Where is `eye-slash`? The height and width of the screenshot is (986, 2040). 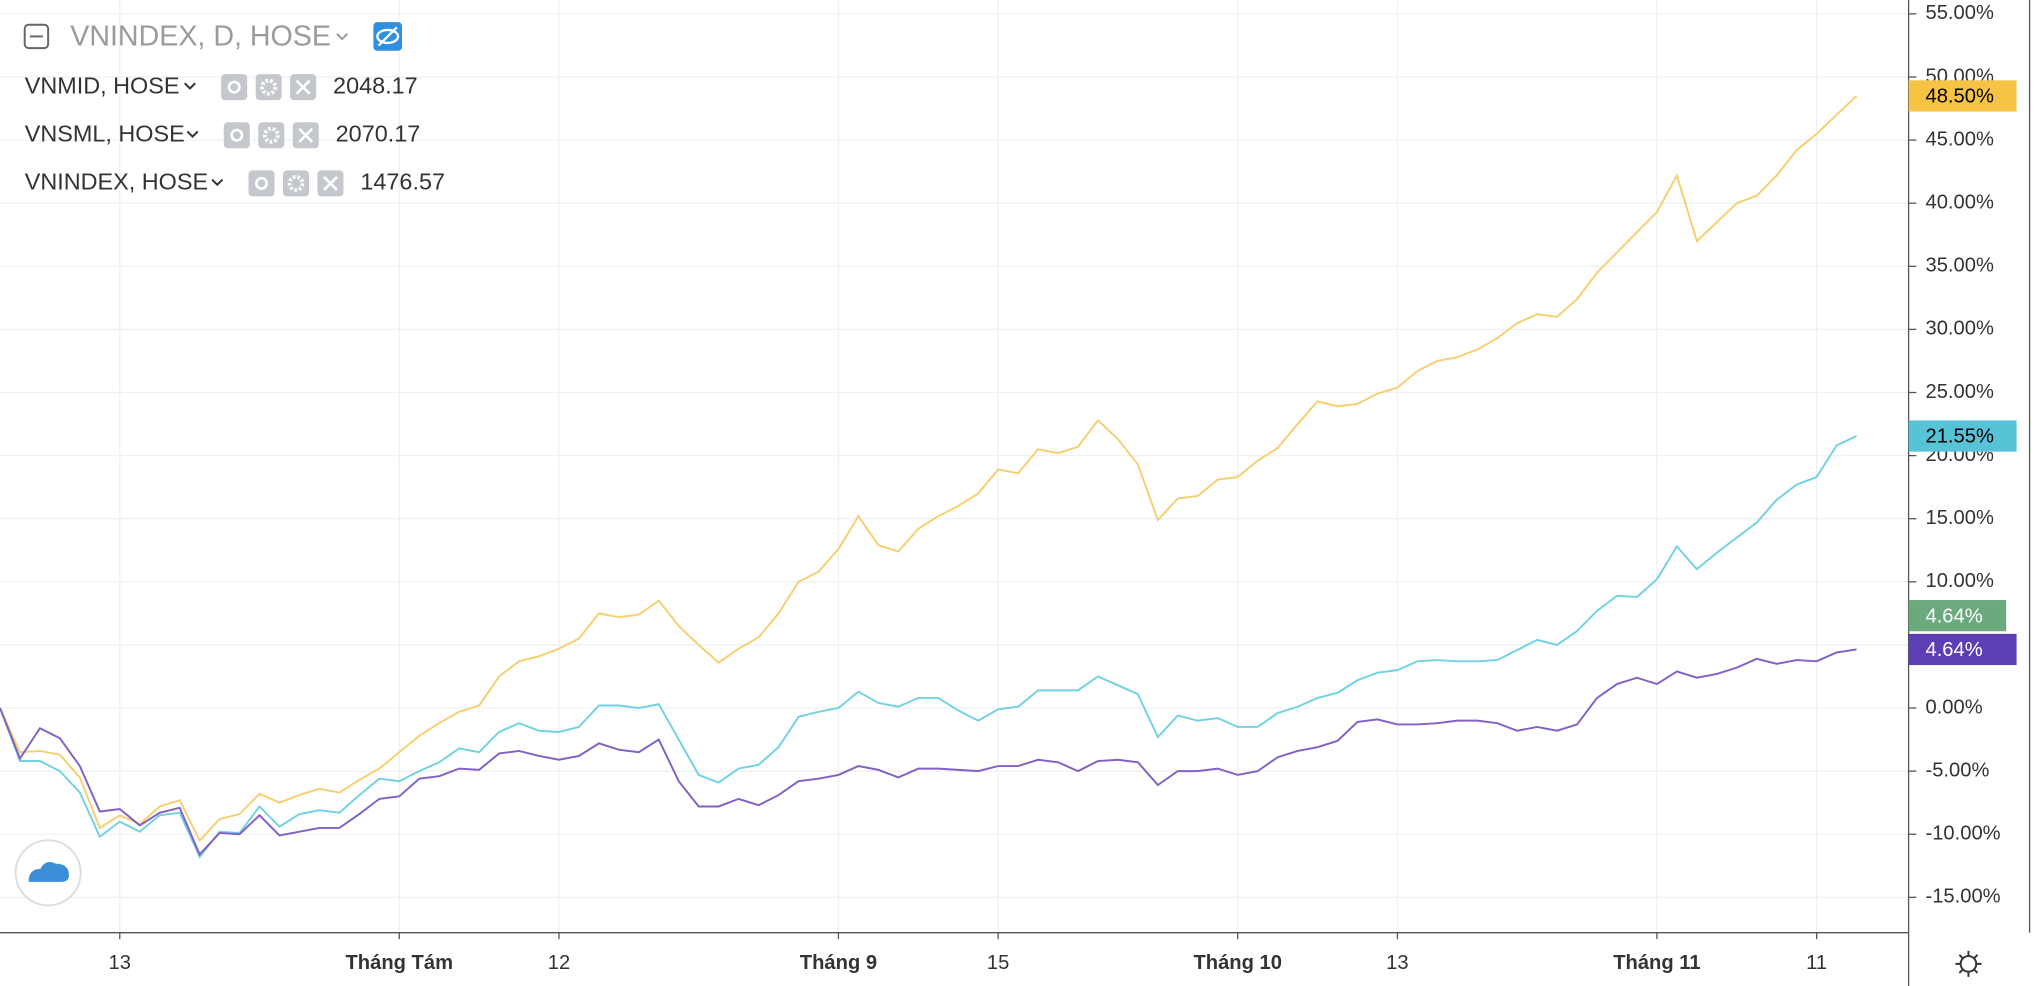 eye-slash is located at coordinates (387, 36).